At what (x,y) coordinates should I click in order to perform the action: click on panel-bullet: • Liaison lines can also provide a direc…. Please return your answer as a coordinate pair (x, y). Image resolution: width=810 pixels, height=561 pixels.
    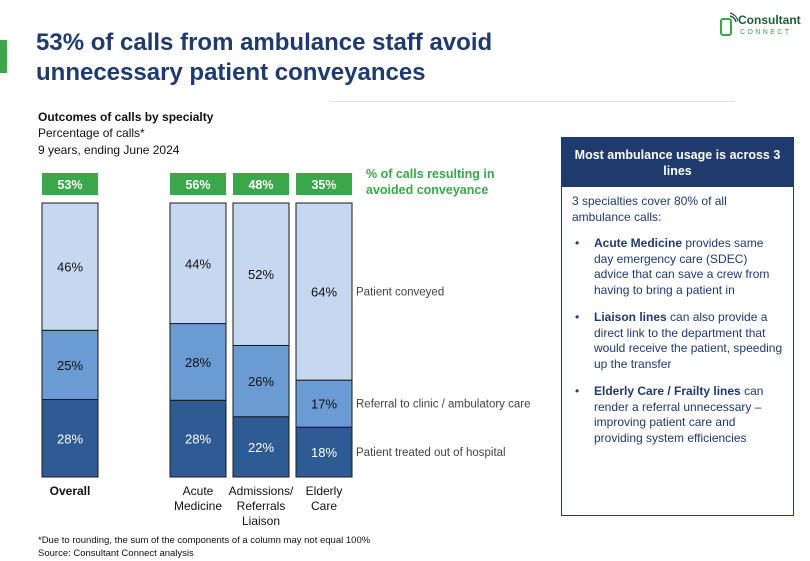
    Looking at the image, I should click on (677, 341).